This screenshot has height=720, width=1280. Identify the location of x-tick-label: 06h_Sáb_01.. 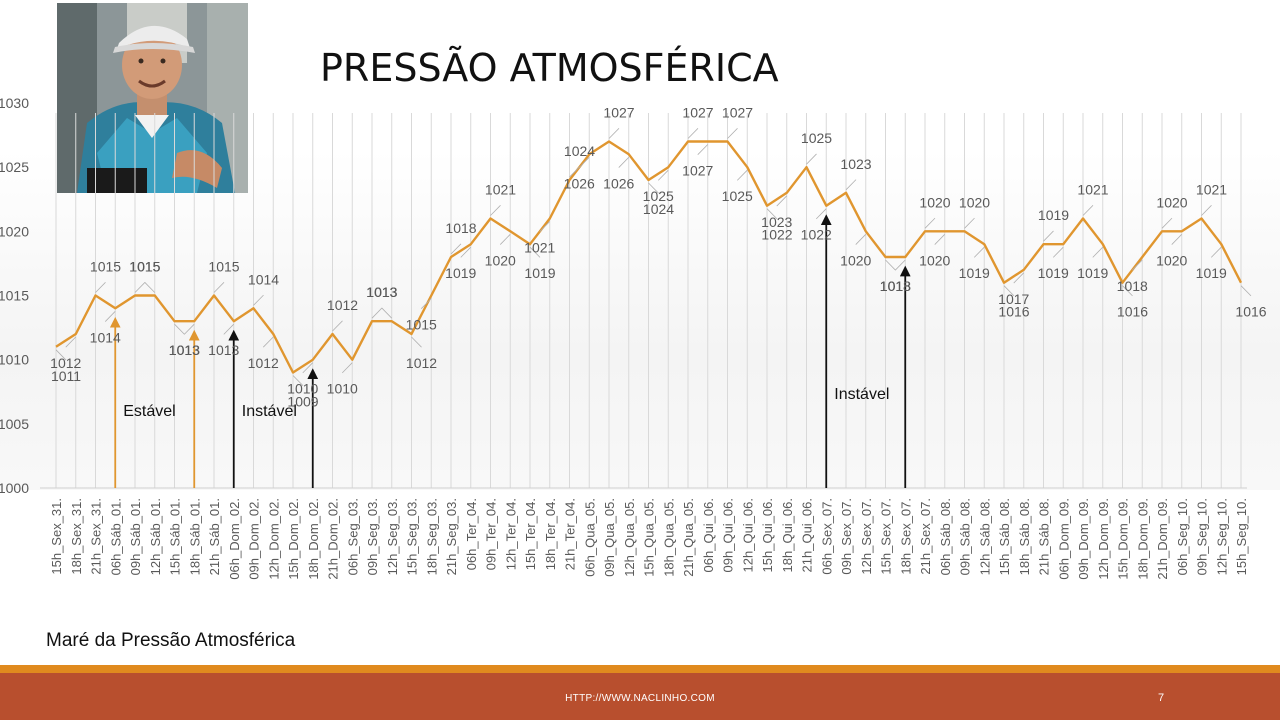
(115, 536).